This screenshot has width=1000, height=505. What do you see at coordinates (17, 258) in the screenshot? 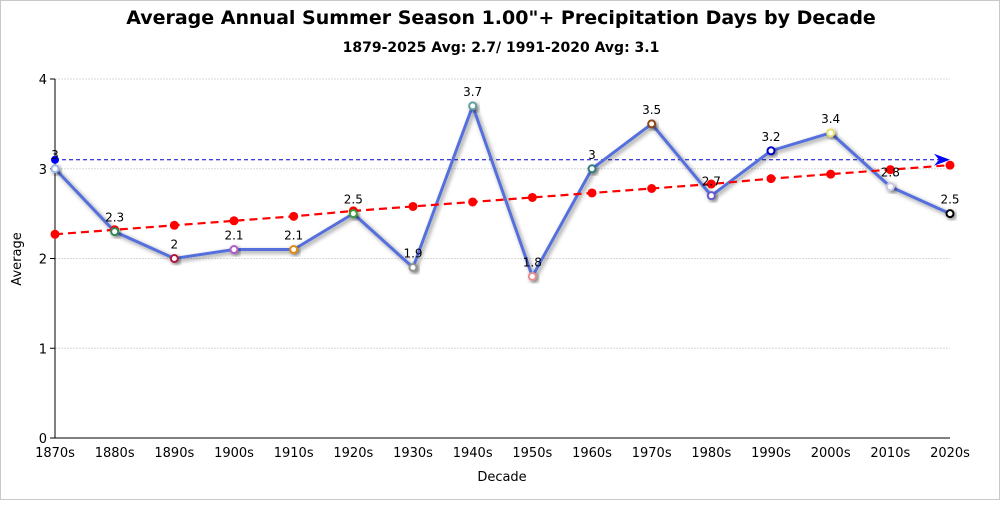
I see `y-axis-label: Average` at bounding box center [17, 258].